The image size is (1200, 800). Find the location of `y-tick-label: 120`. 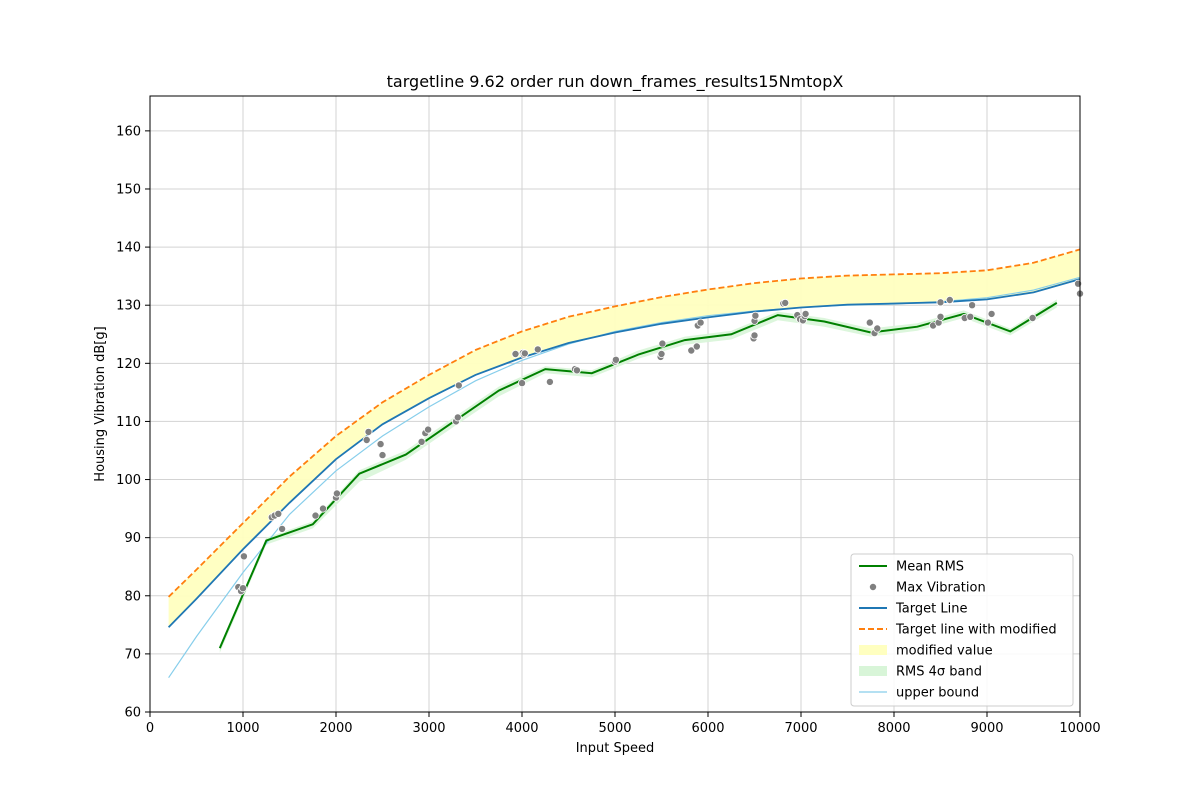

y-tick-label: 120 is located at coordinates (128, 364).